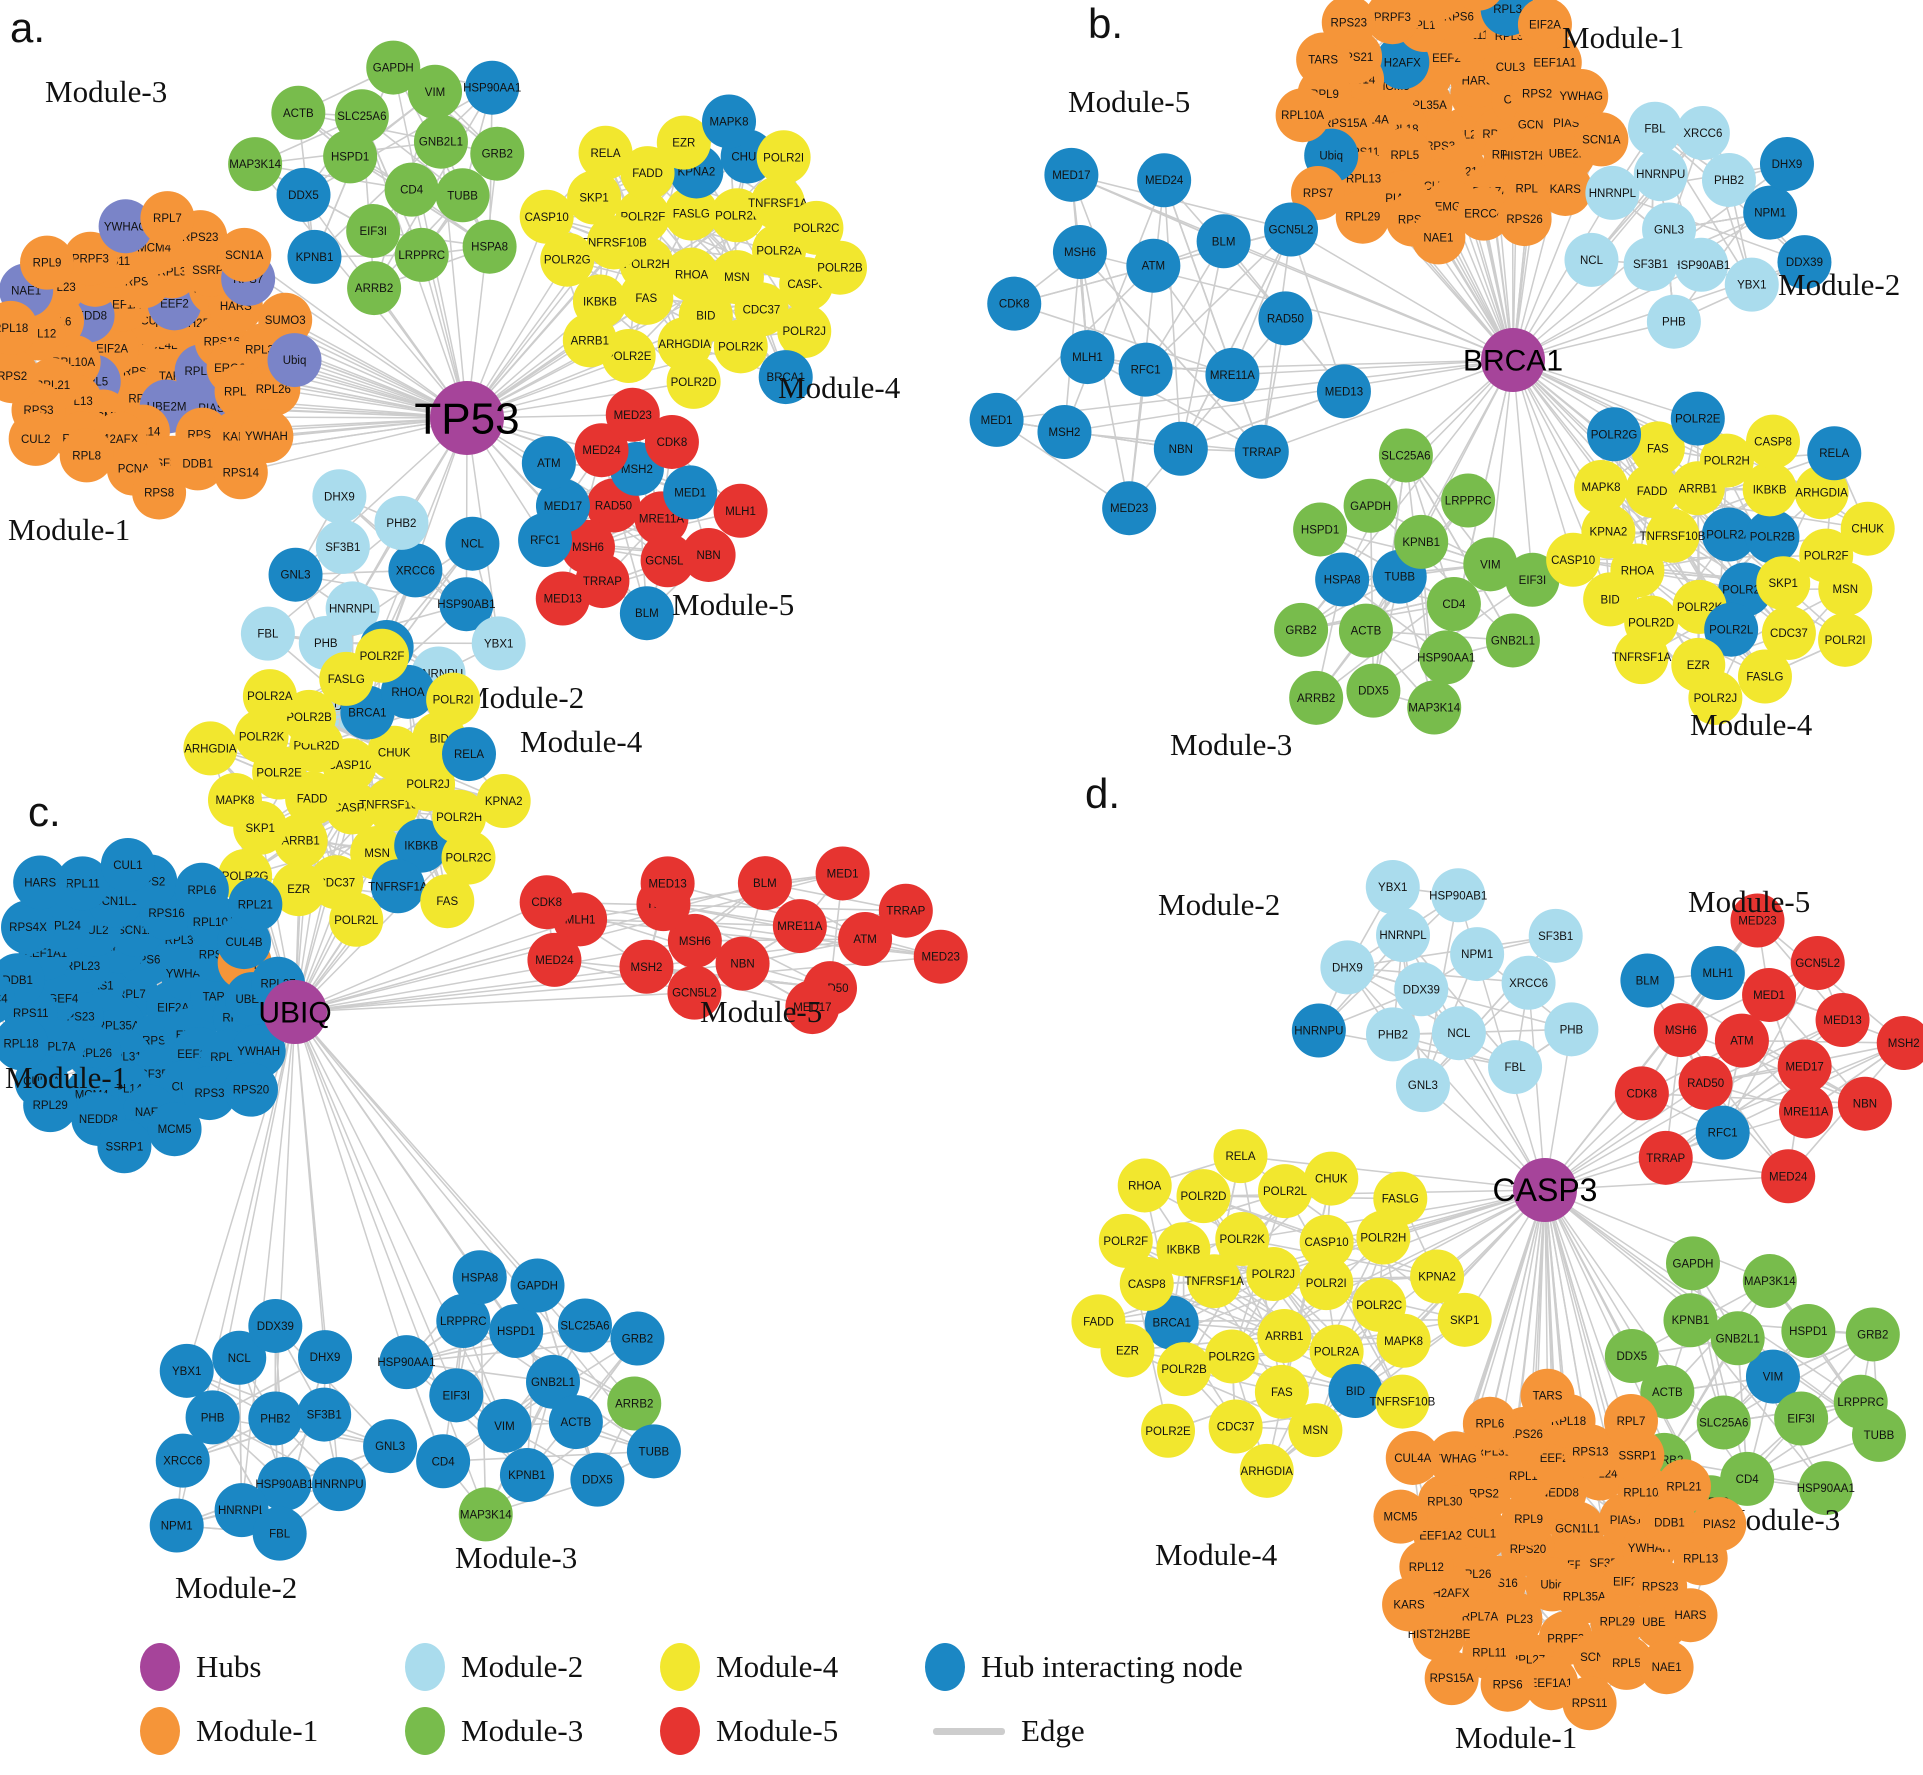 This screenshot has height=1775, width=1923. What do you see at coordinates (421, 254) in the screenshot?
I see `node-lrpprc: LRPPRC` at bounding box center [421, 254].